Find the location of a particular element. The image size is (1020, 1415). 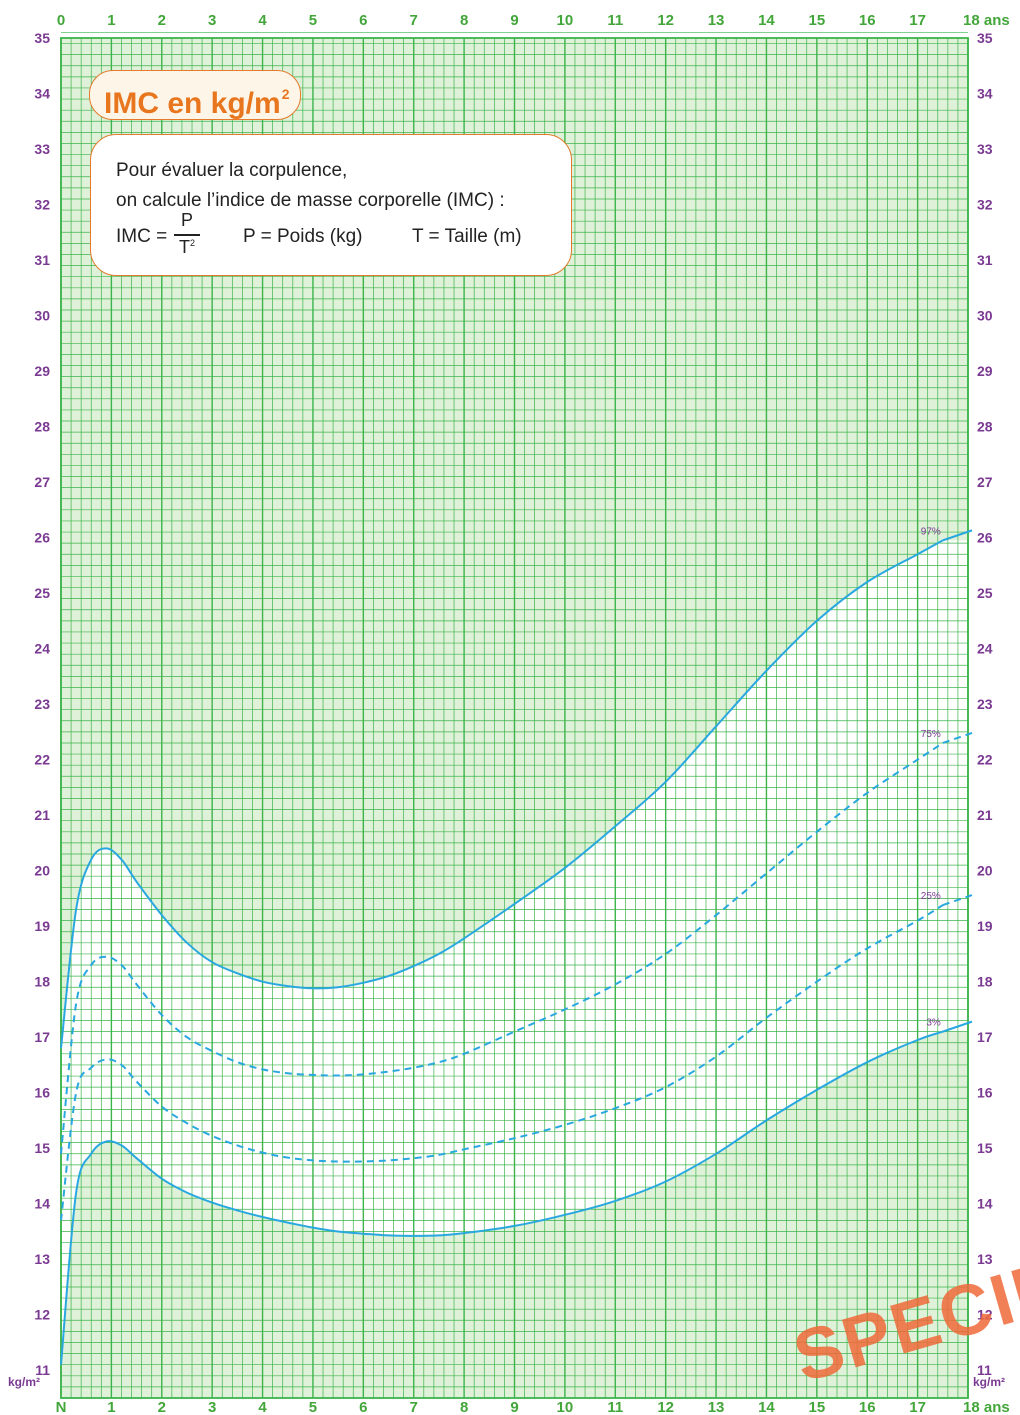

percentile-label-3pct: 3% is located at coordinates (933, 1023).